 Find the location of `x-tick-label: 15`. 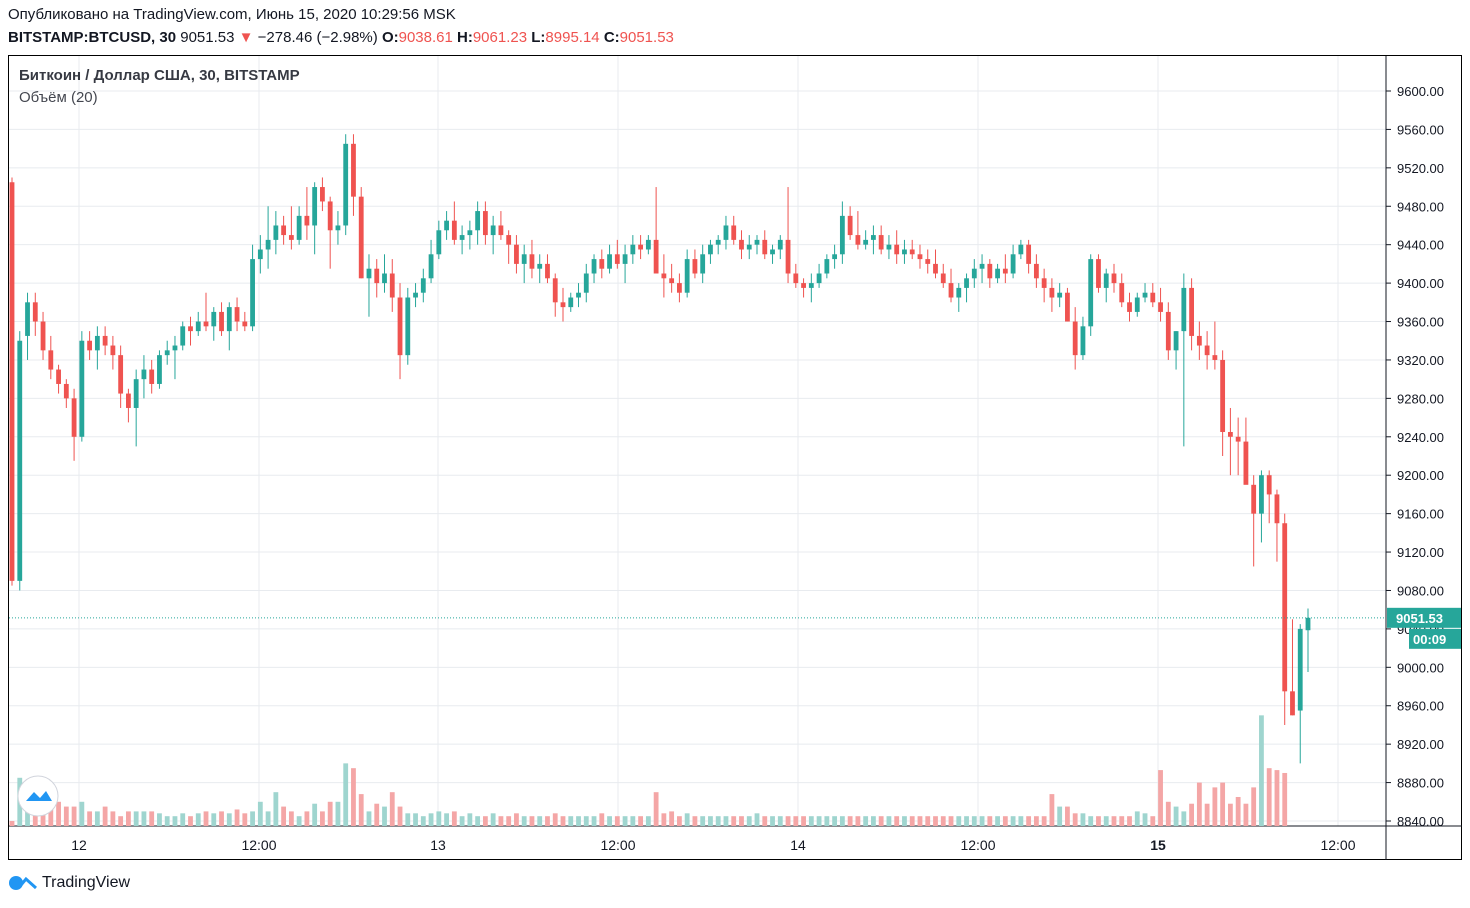

x-tick-label: 15 is located at coordinates (1158, 845).